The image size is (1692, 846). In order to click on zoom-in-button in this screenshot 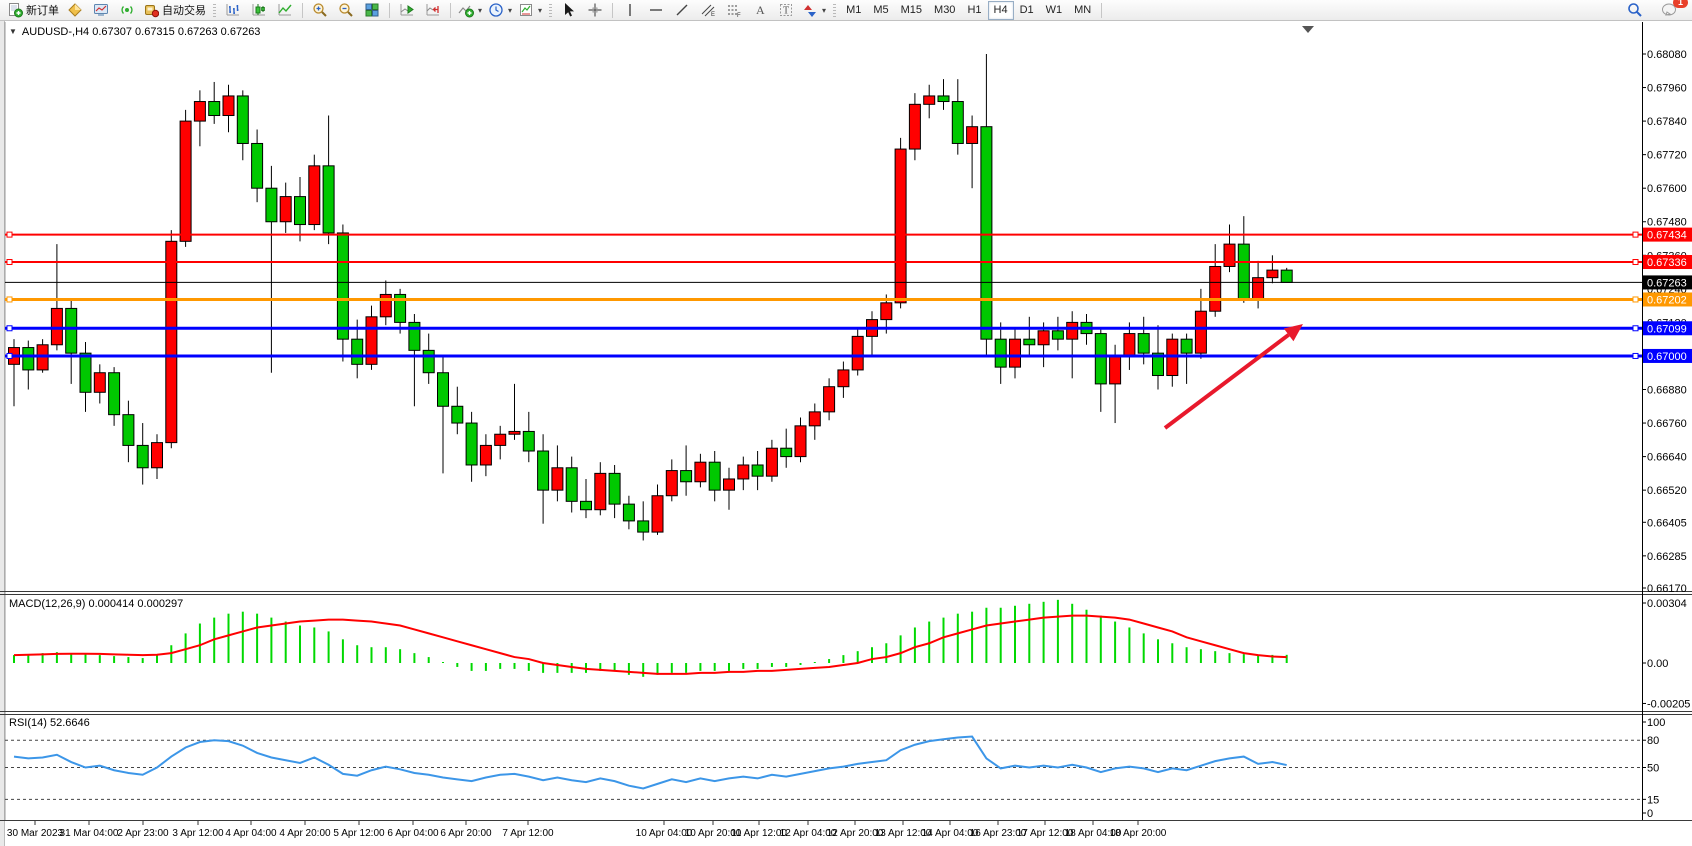, I will do `click(320, 10)`.